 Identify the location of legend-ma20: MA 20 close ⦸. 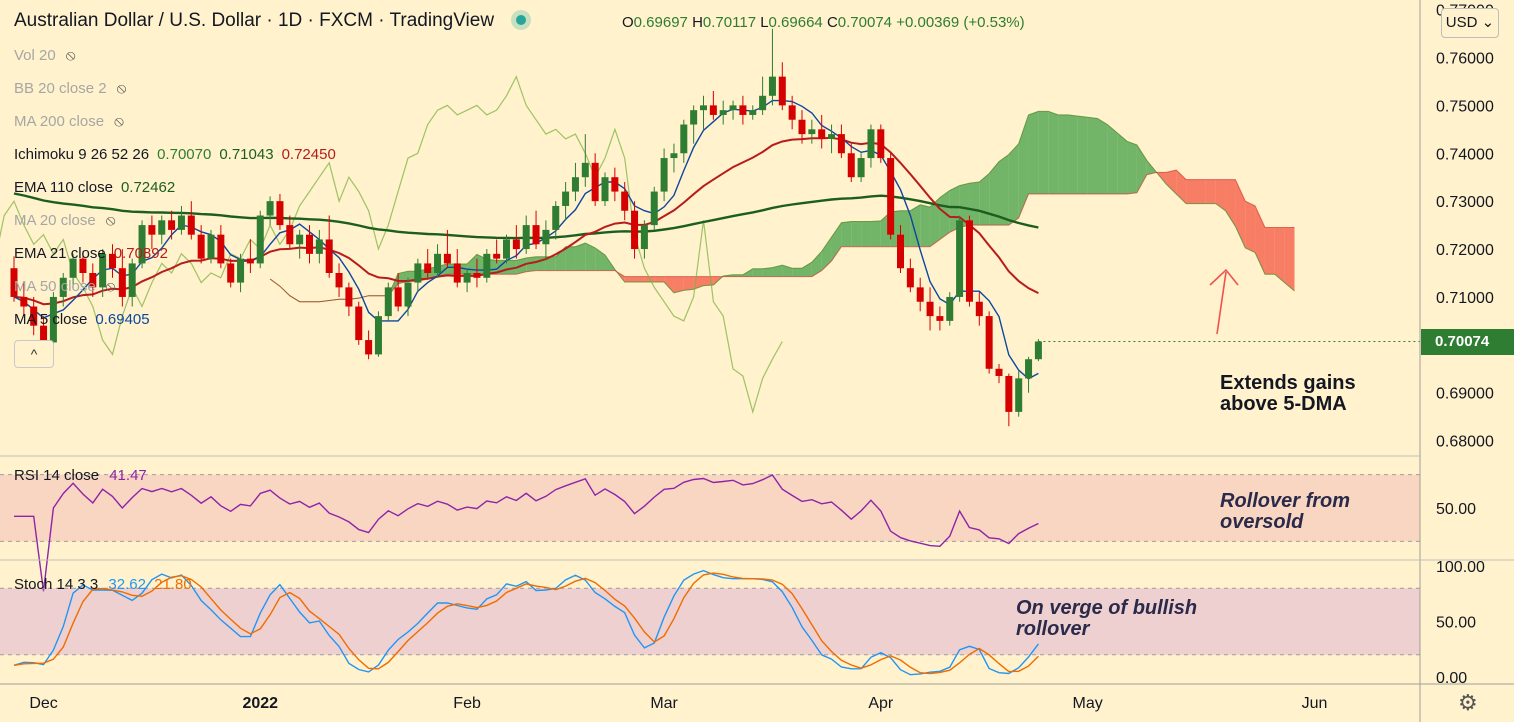
(65, 220).